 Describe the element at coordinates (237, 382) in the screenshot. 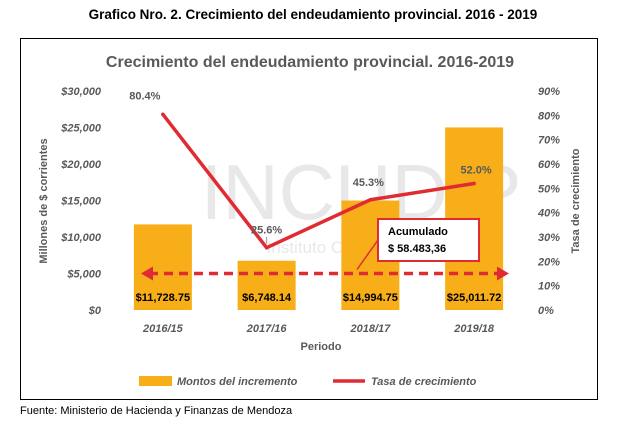

I see `legend-label-bar: Montos del incremento` at that location.